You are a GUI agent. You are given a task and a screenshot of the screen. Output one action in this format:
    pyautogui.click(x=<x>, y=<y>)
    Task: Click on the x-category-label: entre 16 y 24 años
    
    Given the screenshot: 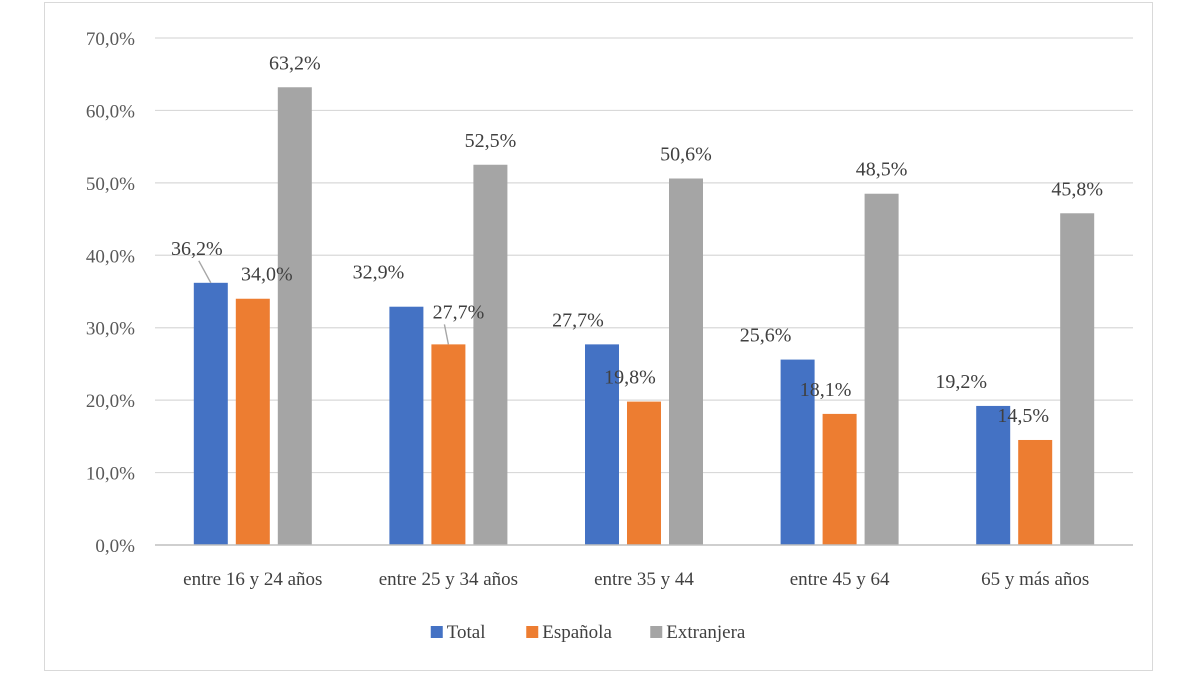 What is the action you would take?
    pyautogui.click(x=252, y=579)
    